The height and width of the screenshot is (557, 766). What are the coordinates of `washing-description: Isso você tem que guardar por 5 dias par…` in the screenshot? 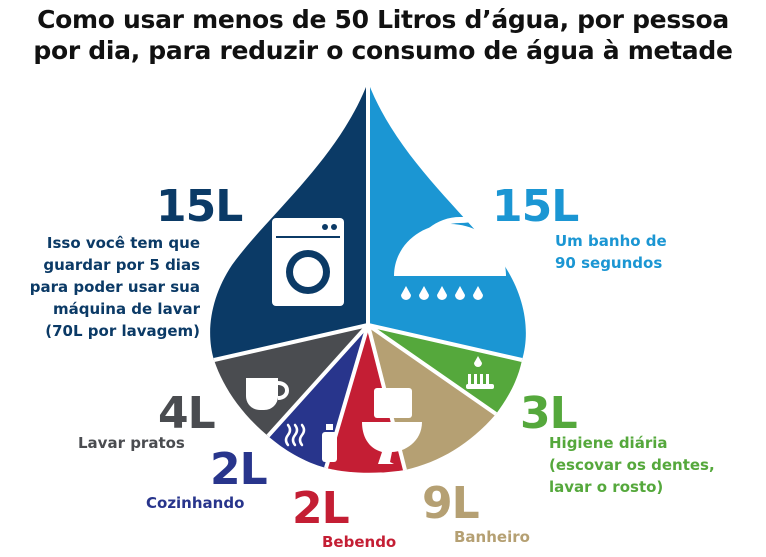 It's located at (114, 287).